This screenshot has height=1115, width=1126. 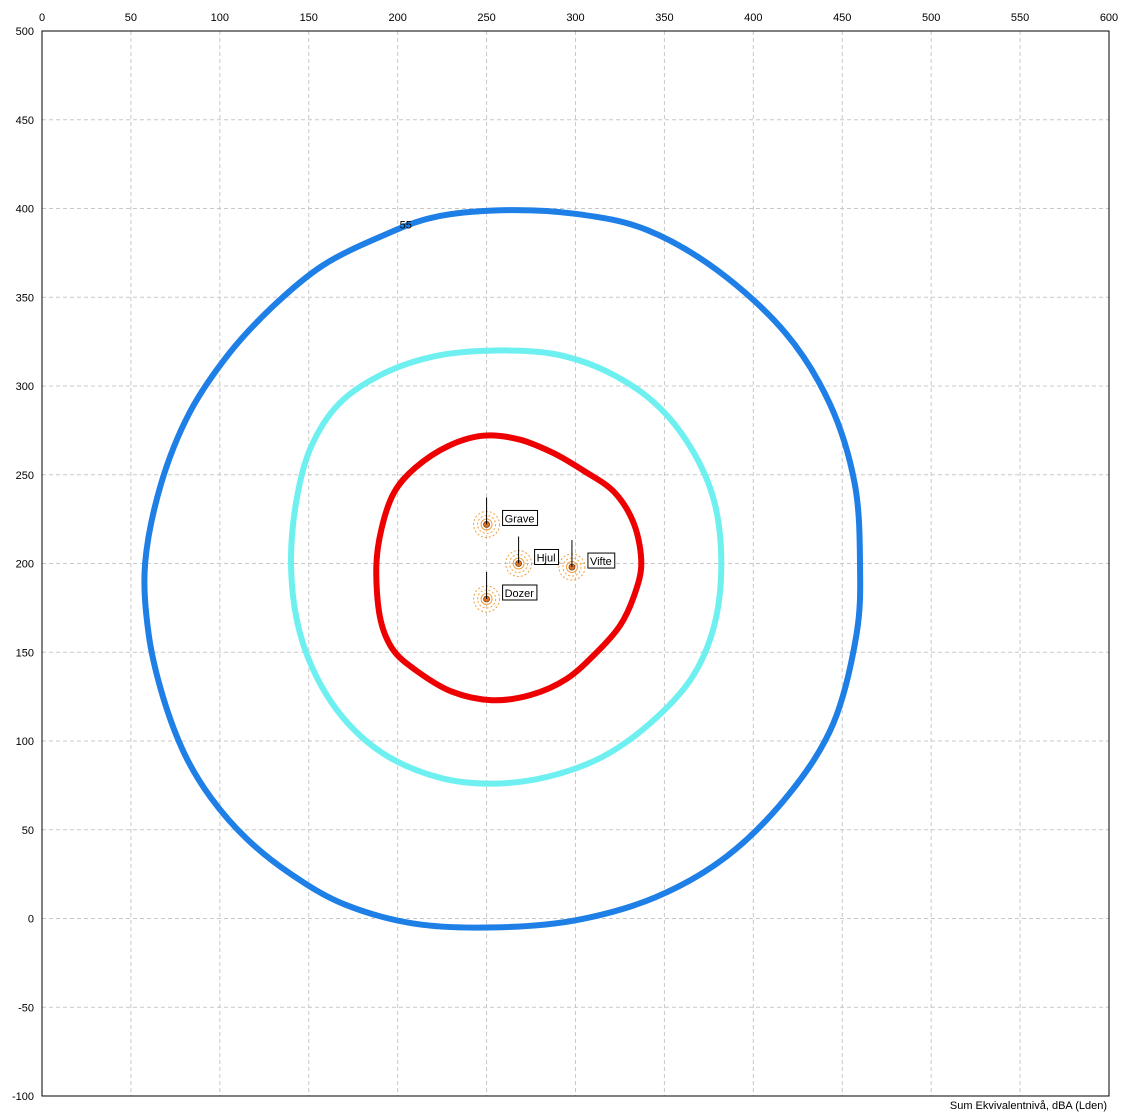 I want to click on source-label: Grave, so click(x=520, y=519).